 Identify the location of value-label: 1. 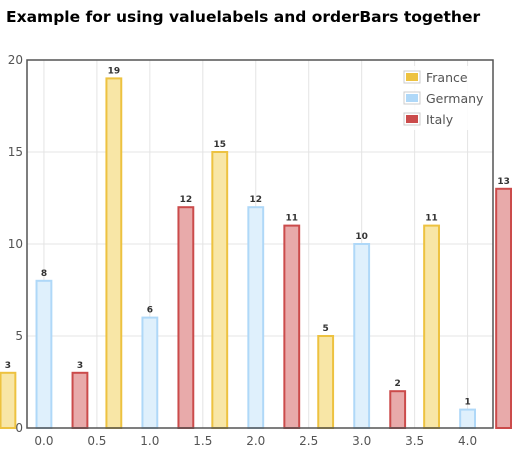
(467, 403).